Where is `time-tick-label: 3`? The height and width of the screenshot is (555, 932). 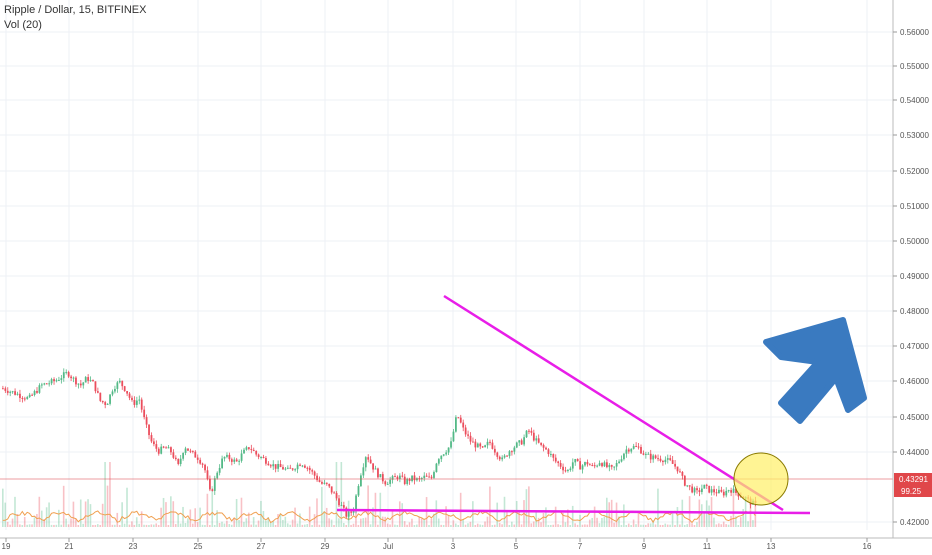
time-tick-label: 3 is located at coordinates (453, 546).